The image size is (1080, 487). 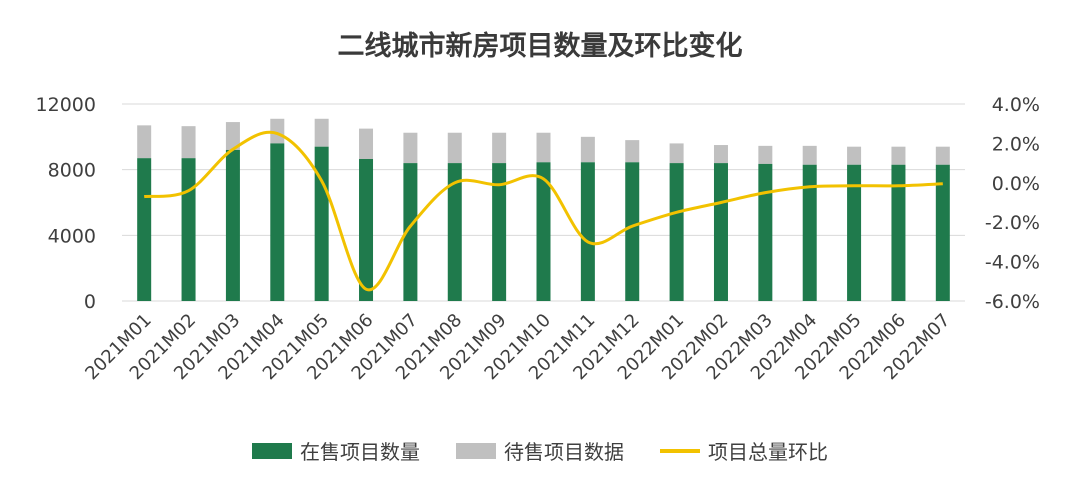 I want to click on y-right-tick-label: -4.0%, so click(x=1012, y=263).